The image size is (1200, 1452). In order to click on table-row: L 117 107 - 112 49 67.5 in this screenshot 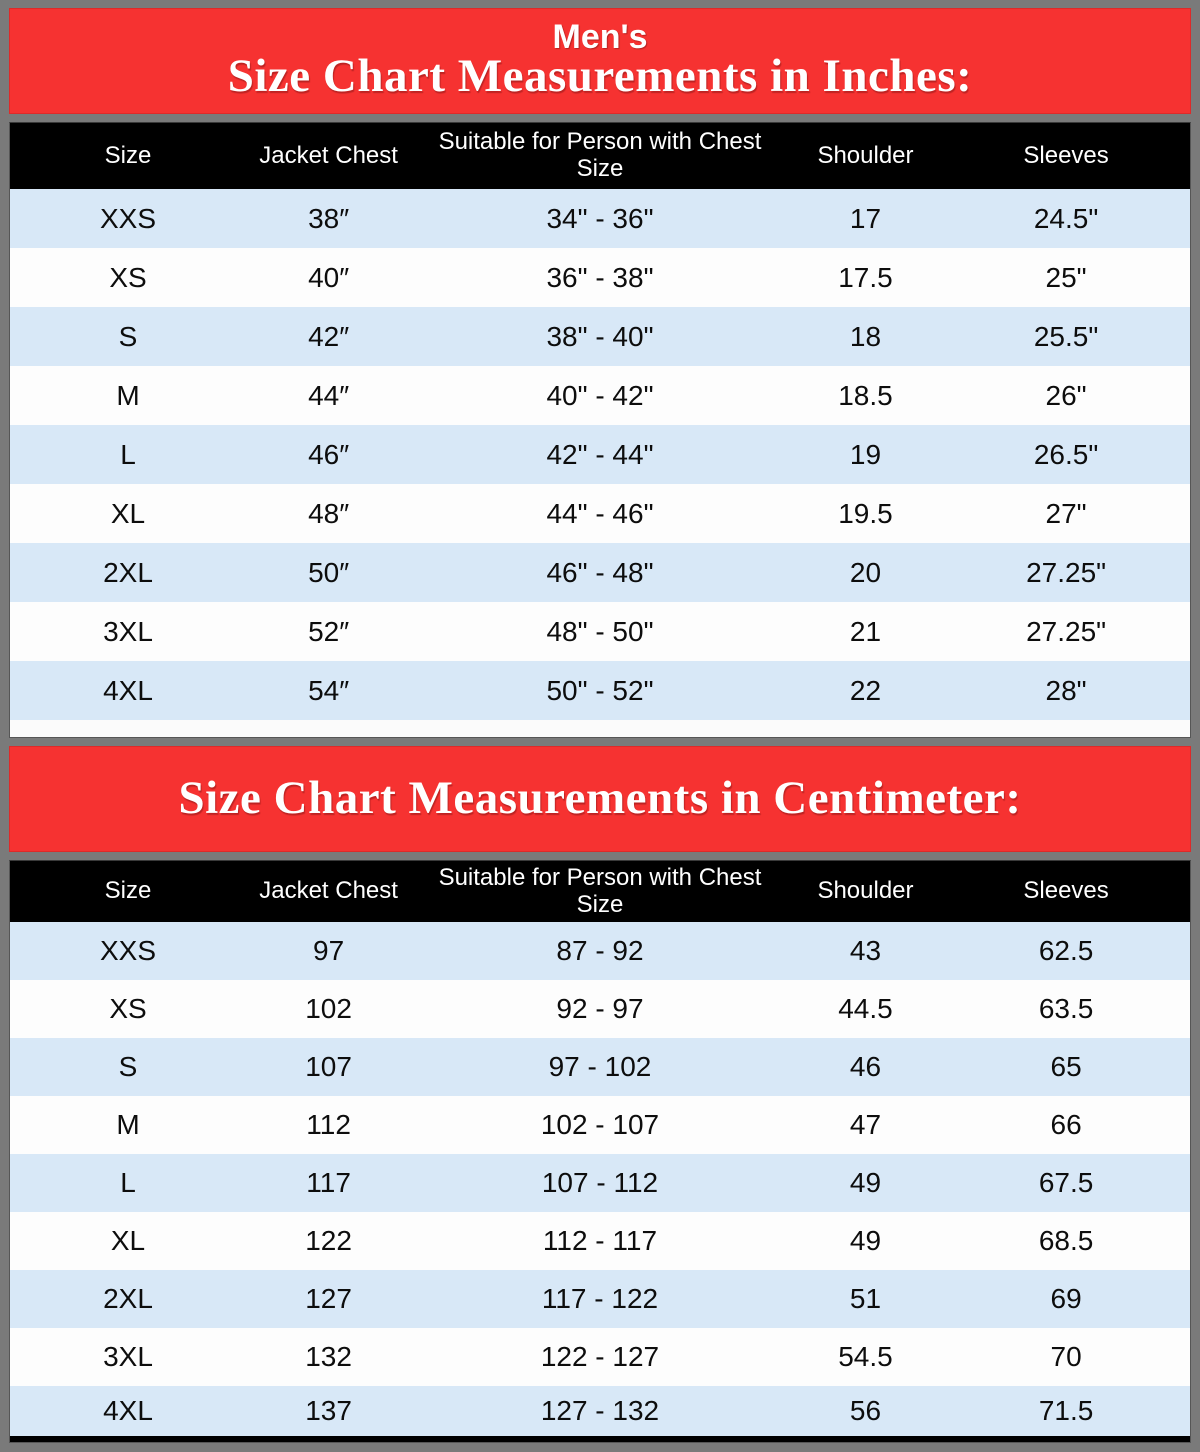, I will do `click(600, 1183)`.